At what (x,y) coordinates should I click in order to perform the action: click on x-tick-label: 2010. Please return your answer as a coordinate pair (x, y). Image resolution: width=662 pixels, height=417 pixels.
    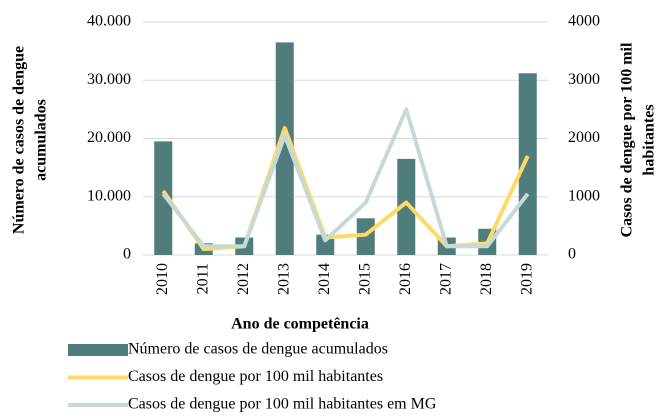
    Looking at the image, I should click on (162, 279).